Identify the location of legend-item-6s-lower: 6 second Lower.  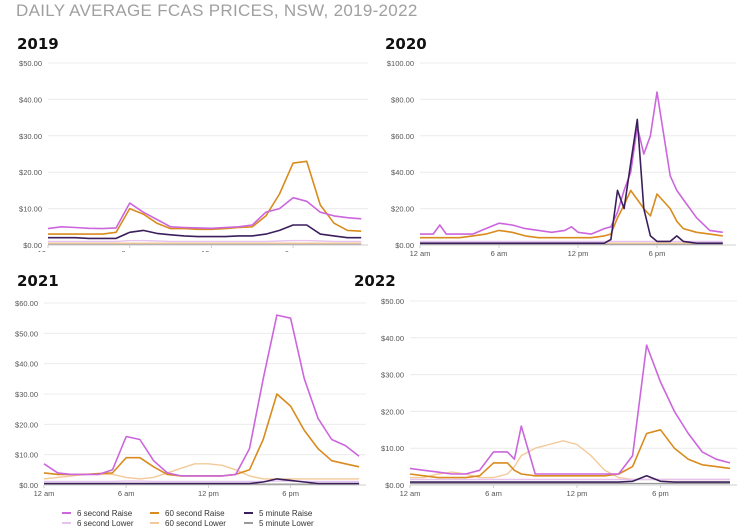
(97, 523).